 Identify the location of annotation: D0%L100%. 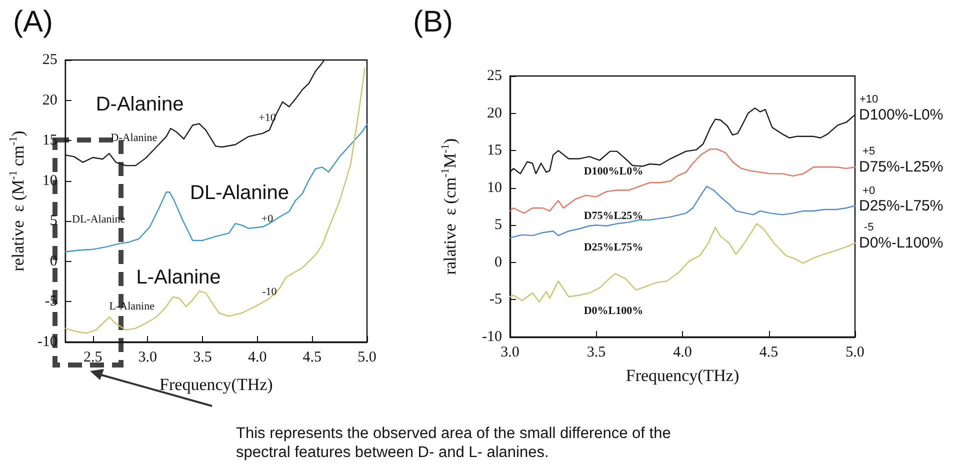
(614, 310).